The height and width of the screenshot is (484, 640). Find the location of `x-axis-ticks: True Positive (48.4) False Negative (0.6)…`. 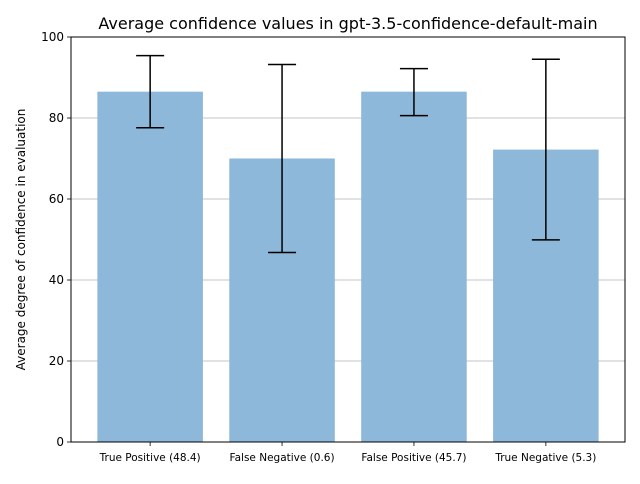

x-axis-ticks: True Positive (48.4) False Negative (0.6)… is located at coordinates (347, 453).